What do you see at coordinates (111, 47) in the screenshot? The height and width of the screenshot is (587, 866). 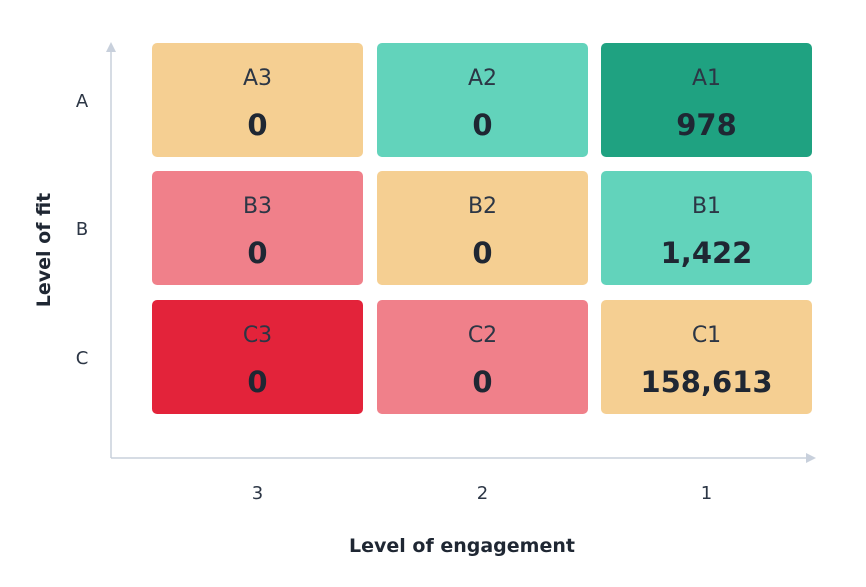 I see `y-axis-arrow-icon` at bounding box center [111, 47].